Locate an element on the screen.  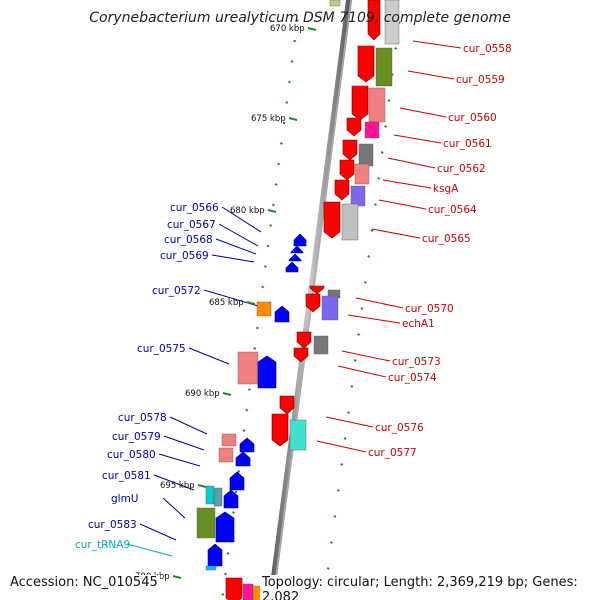
gene-label-cur_0558: cur_0558 is located at coordinates (487, 49).